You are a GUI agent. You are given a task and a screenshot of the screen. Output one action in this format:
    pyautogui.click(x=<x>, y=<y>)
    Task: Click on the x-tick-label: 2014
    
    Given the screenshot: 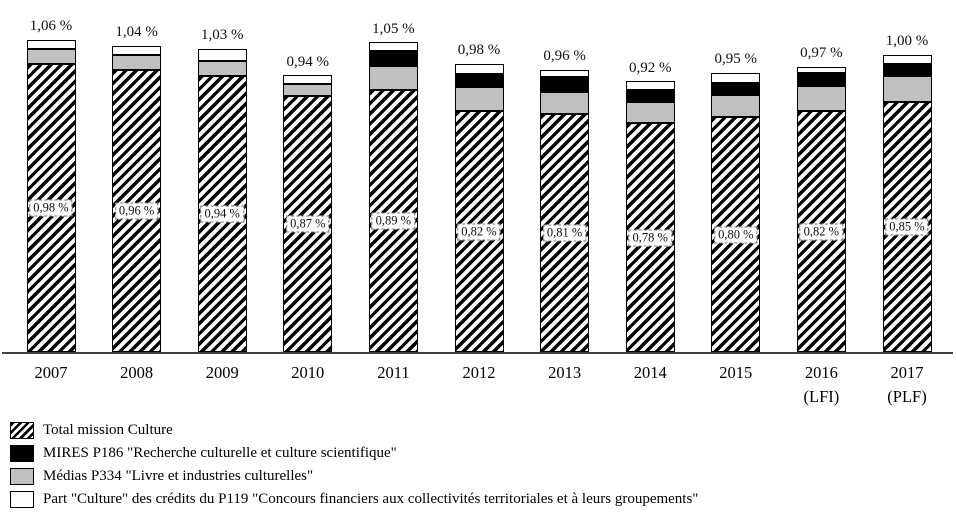 What is the action you would take?
    pyautogui.click(x=650, y=372)
    